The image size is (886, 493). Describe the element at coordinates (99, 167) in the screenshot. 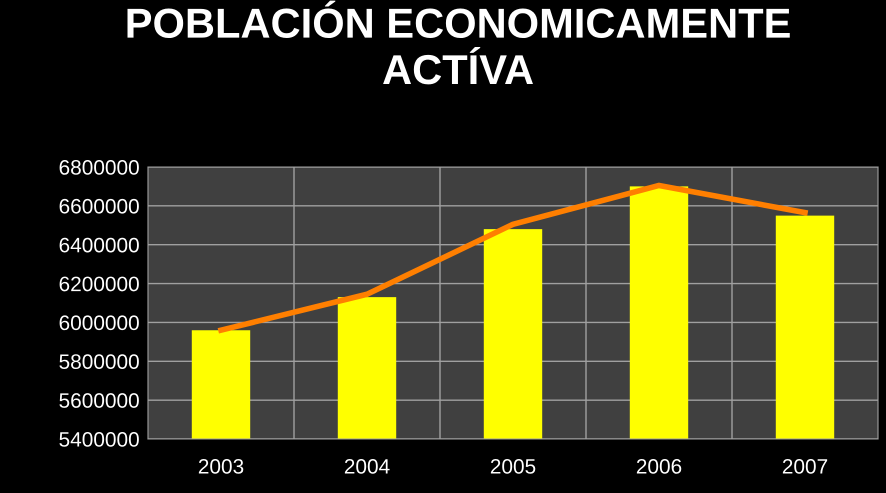

I see `y-tick-label: 6800000` at that location.